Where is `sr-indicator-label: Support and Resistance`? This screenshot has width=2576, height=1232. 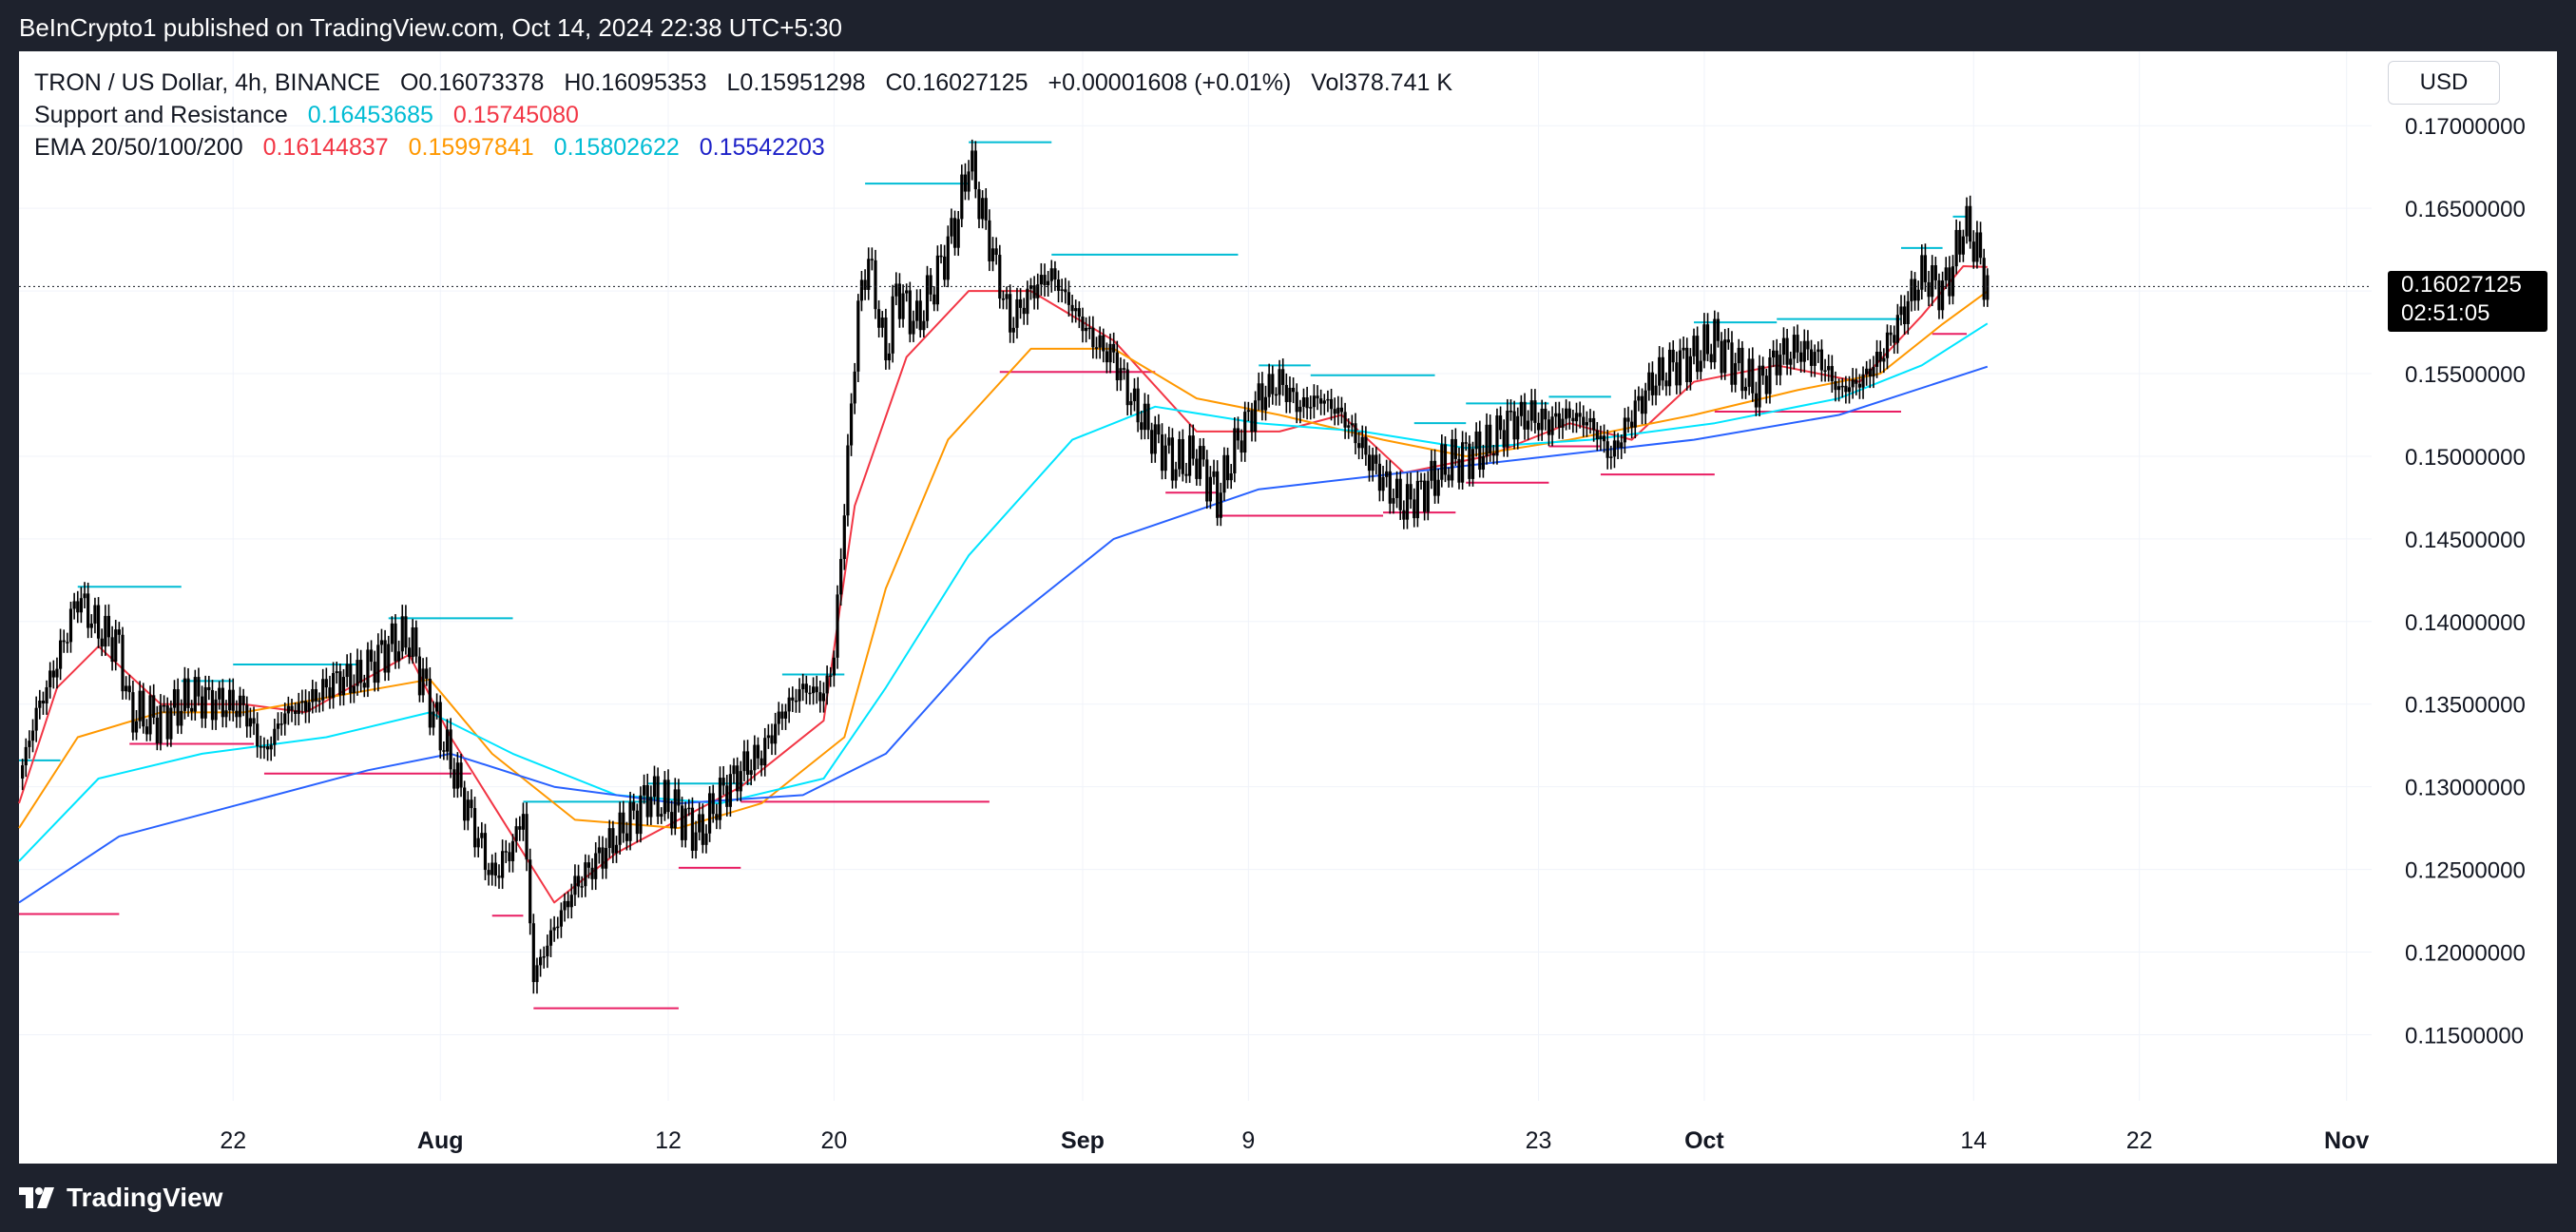 sr-indicator-label: Support and Resistance is located at coordinates (161, 115).